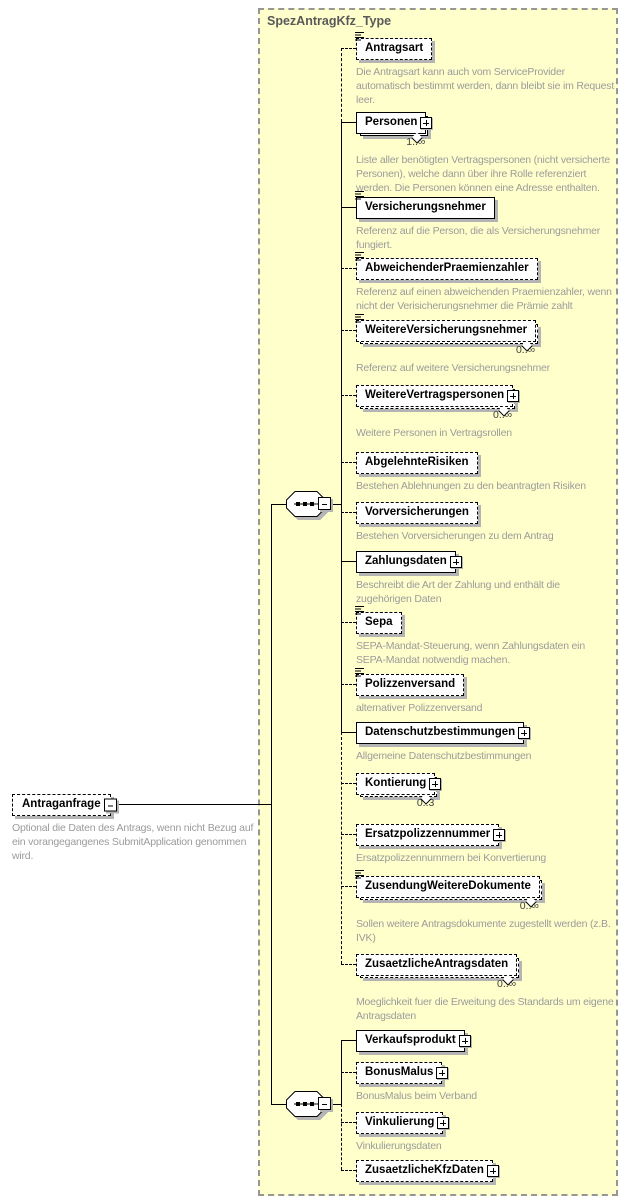  I want to click on element-zusaetzlicheantragsdaten: ZusaetzlicheAntragsdaten 0..∞, so click(438, 972).